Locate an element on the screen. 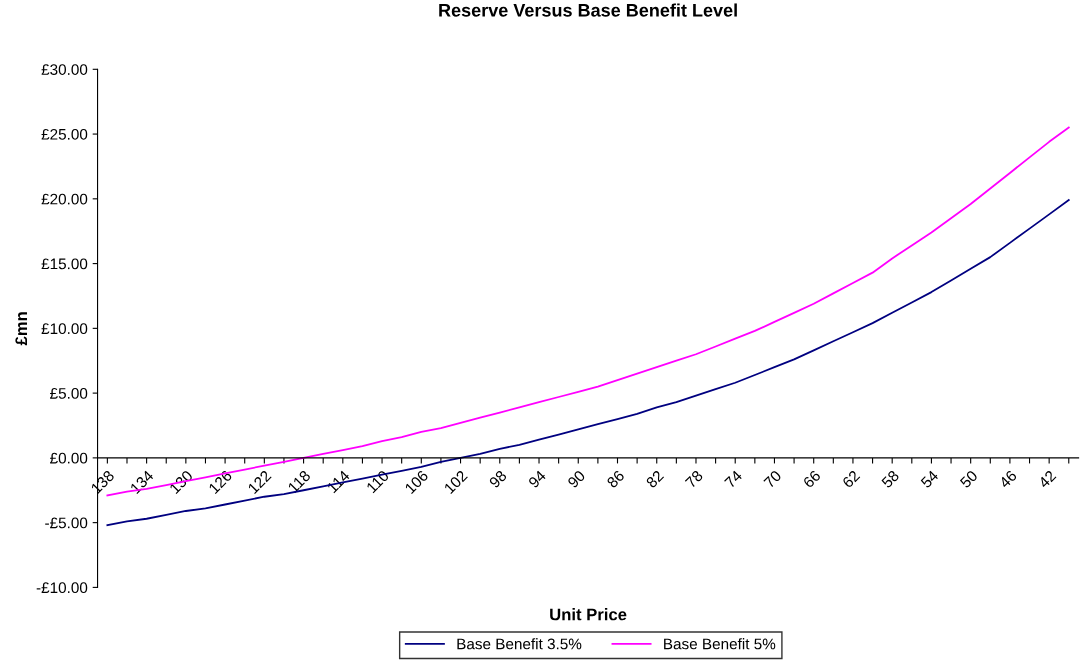  x-tick-label: 86 is located at coordinates (615, 479).